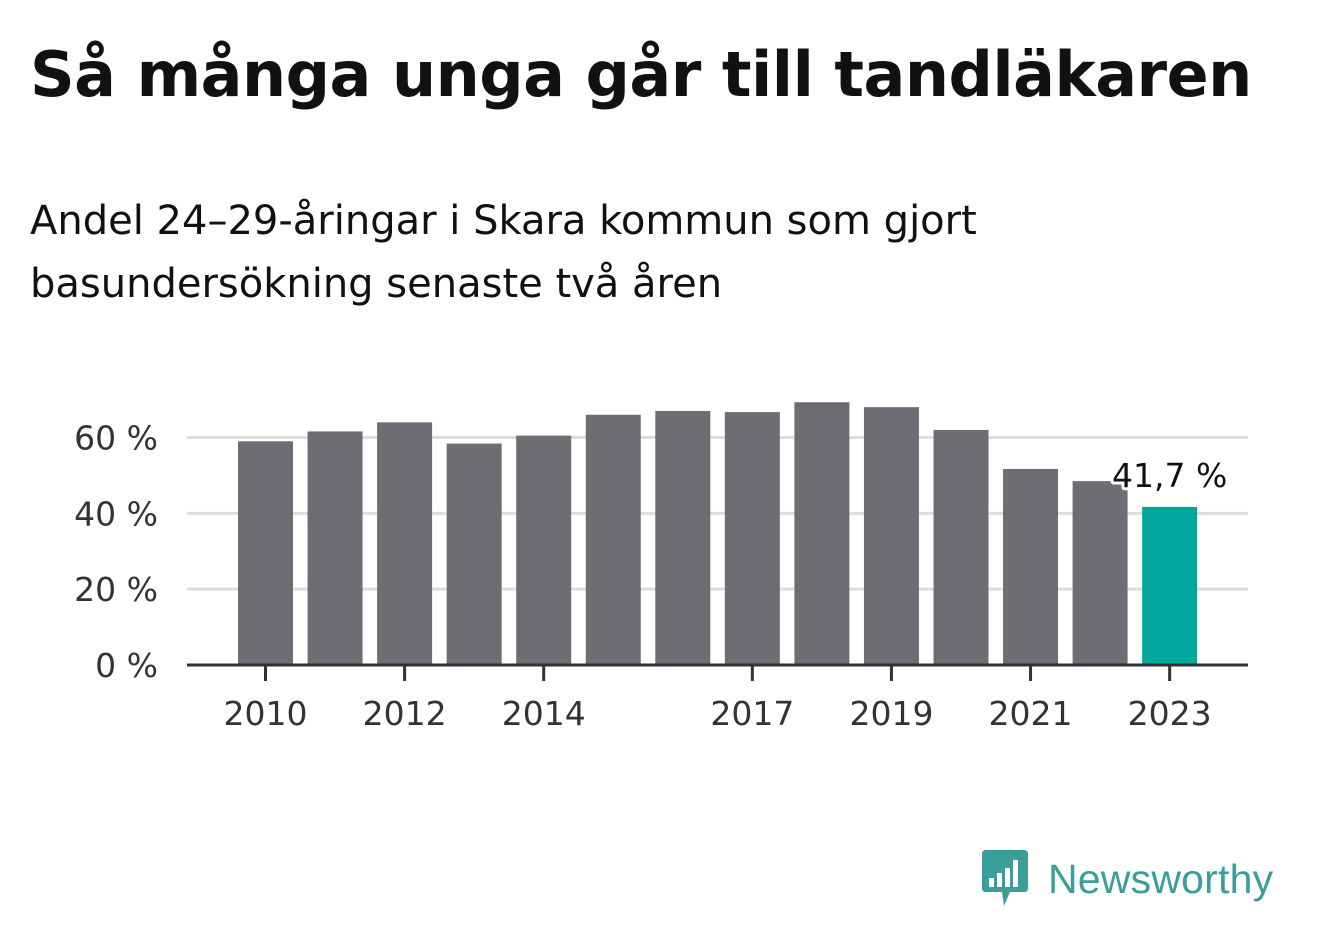  What do you see at coordinates (116, 513) in the screenshot?
I see `y-tick-label: 40 %` at bounding box center [116, 513].